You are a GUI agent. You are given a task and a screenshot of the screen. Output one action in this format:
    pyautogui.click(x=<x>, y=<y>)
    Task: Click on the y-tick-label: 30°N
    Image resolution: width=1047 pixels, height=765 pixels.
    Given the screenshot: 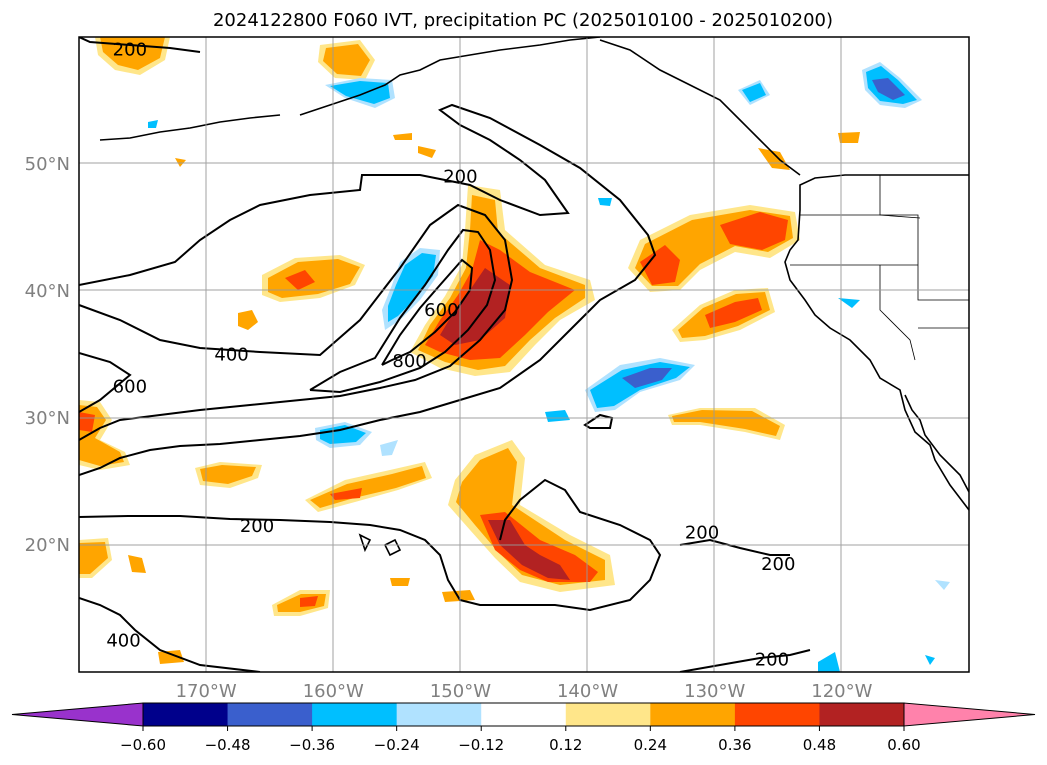 What is the action you would take?
    pyautogui.click(x=47, y=418)
    